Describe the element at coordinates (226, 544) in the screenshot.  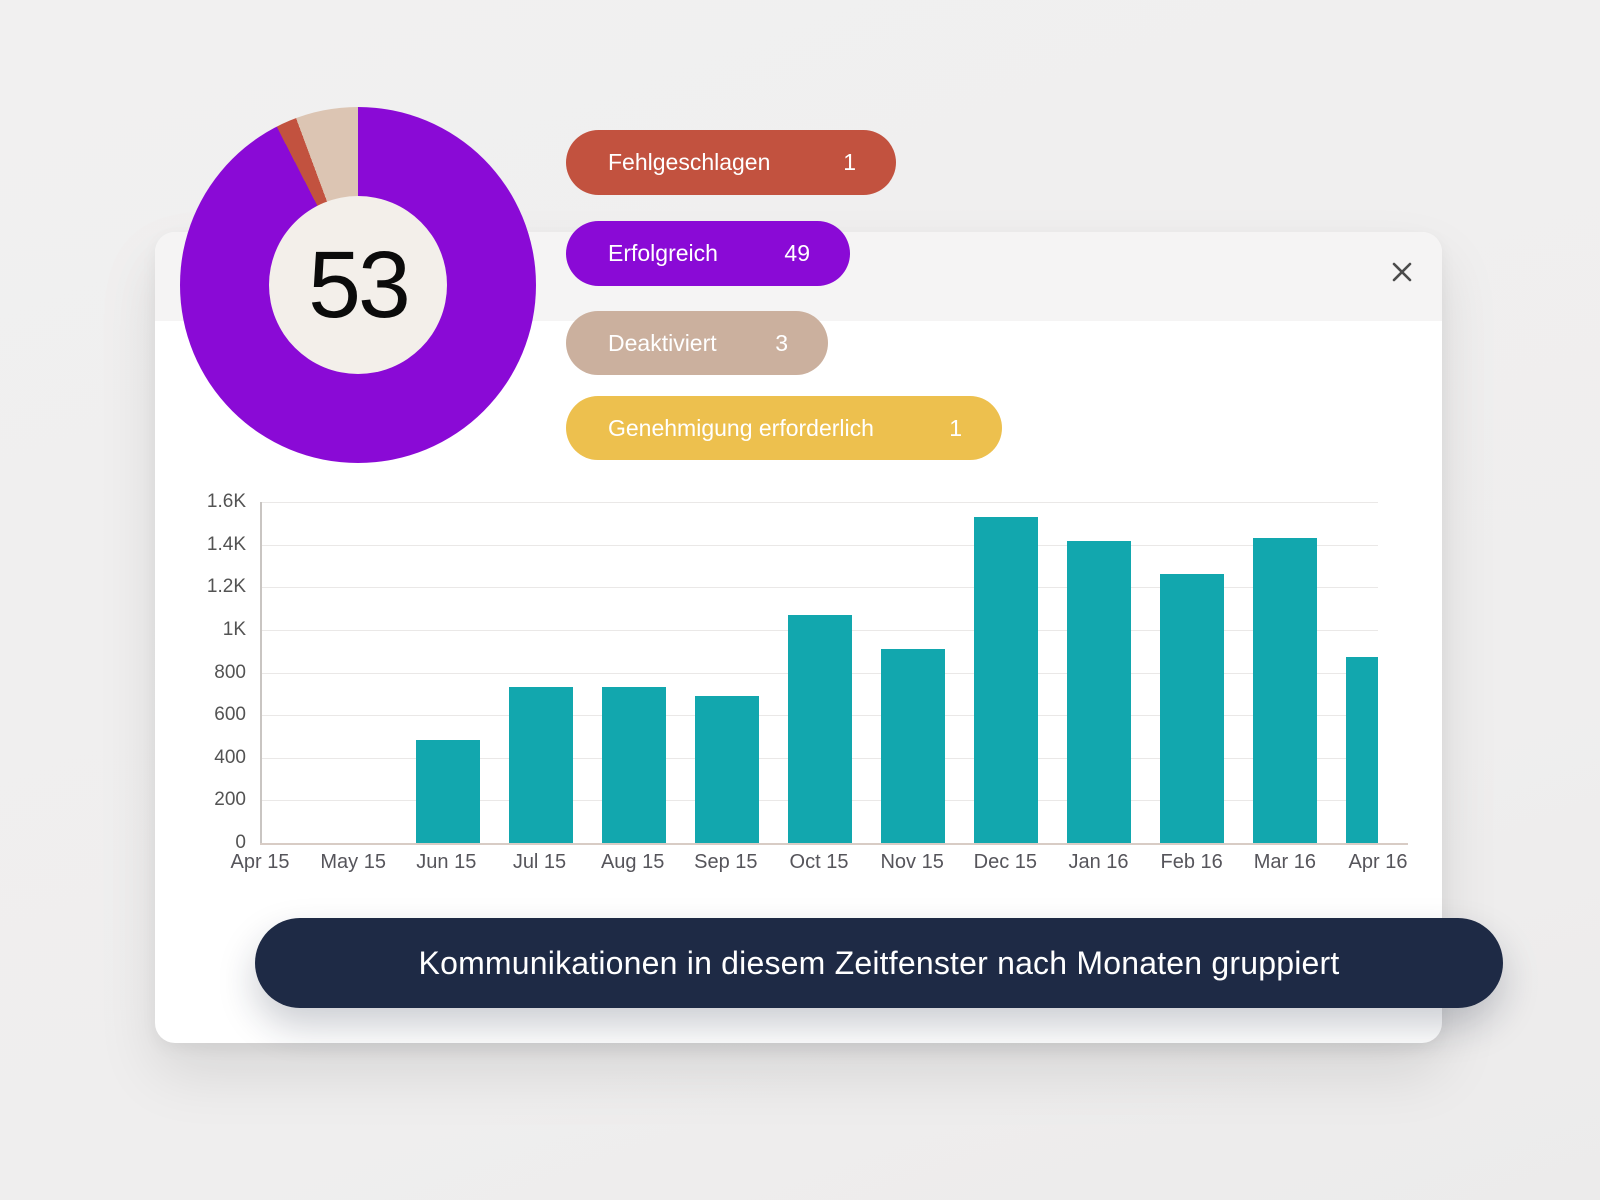
I see `y-tick-label: 1.4K` at that location.